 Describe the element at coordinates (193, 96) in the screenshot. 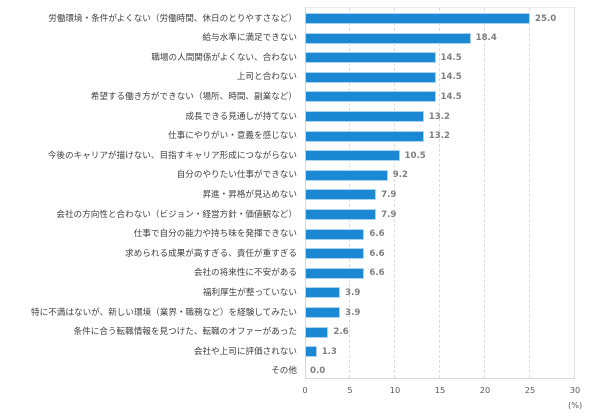

I see `category-label: 希望する働き方ができない（場所、時間、副業など）` at that location.